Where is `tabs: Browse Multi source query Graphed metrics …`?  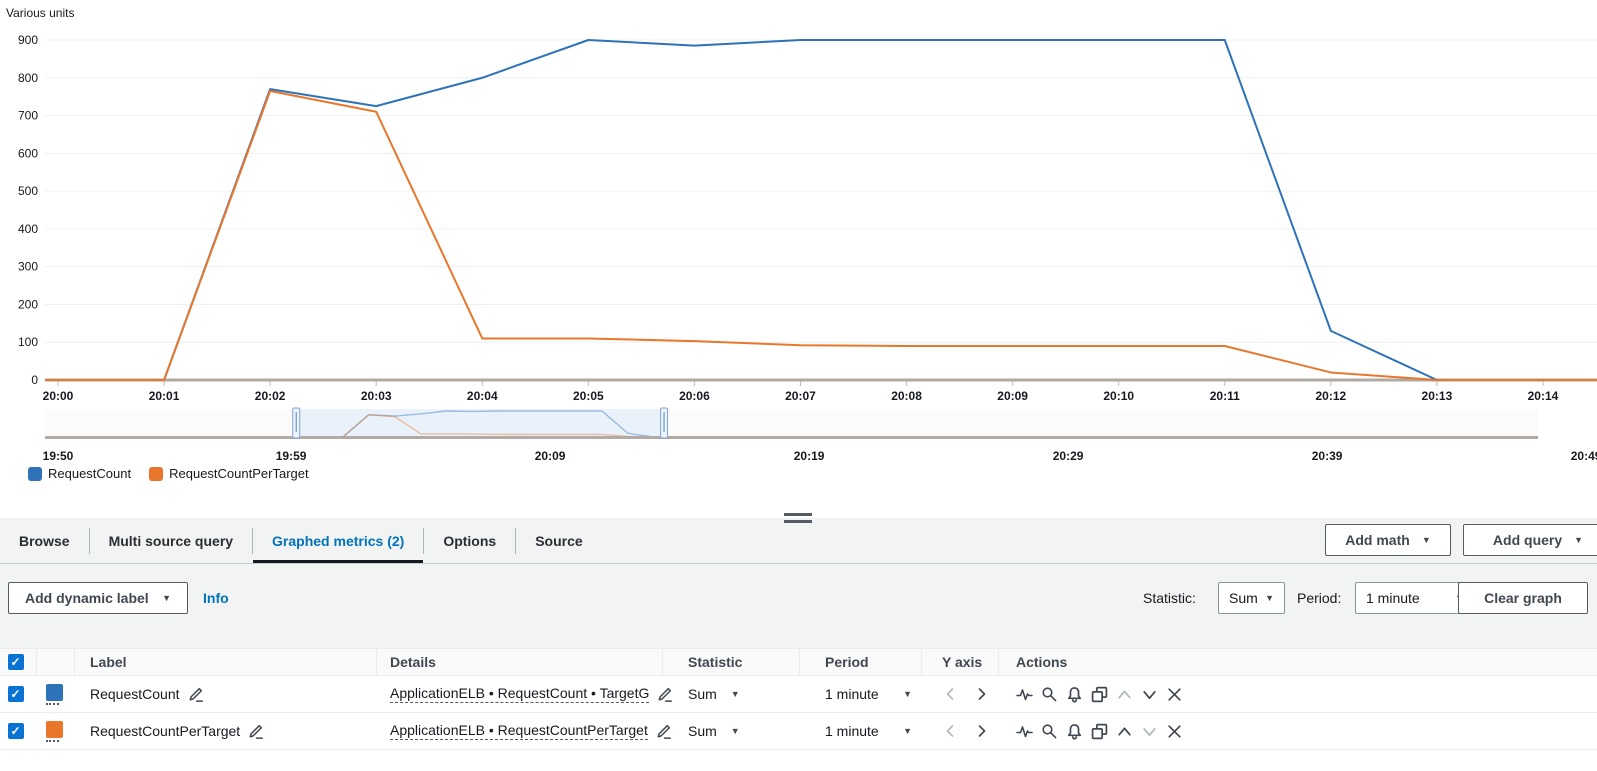 tabs: Browse Multi source query Graphed metrics … is located at coordinates (798, 541).